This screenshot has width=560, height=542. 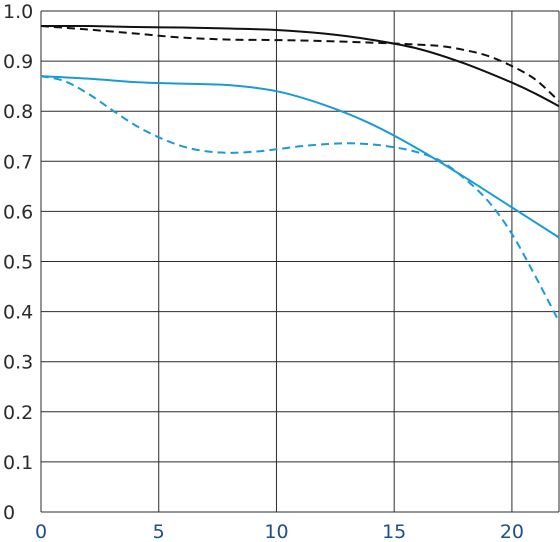 What do you see at coordinates (18, 162) in the screenshot?
I see `y-tick-label: 0.7` at bounding box center [18, 162].